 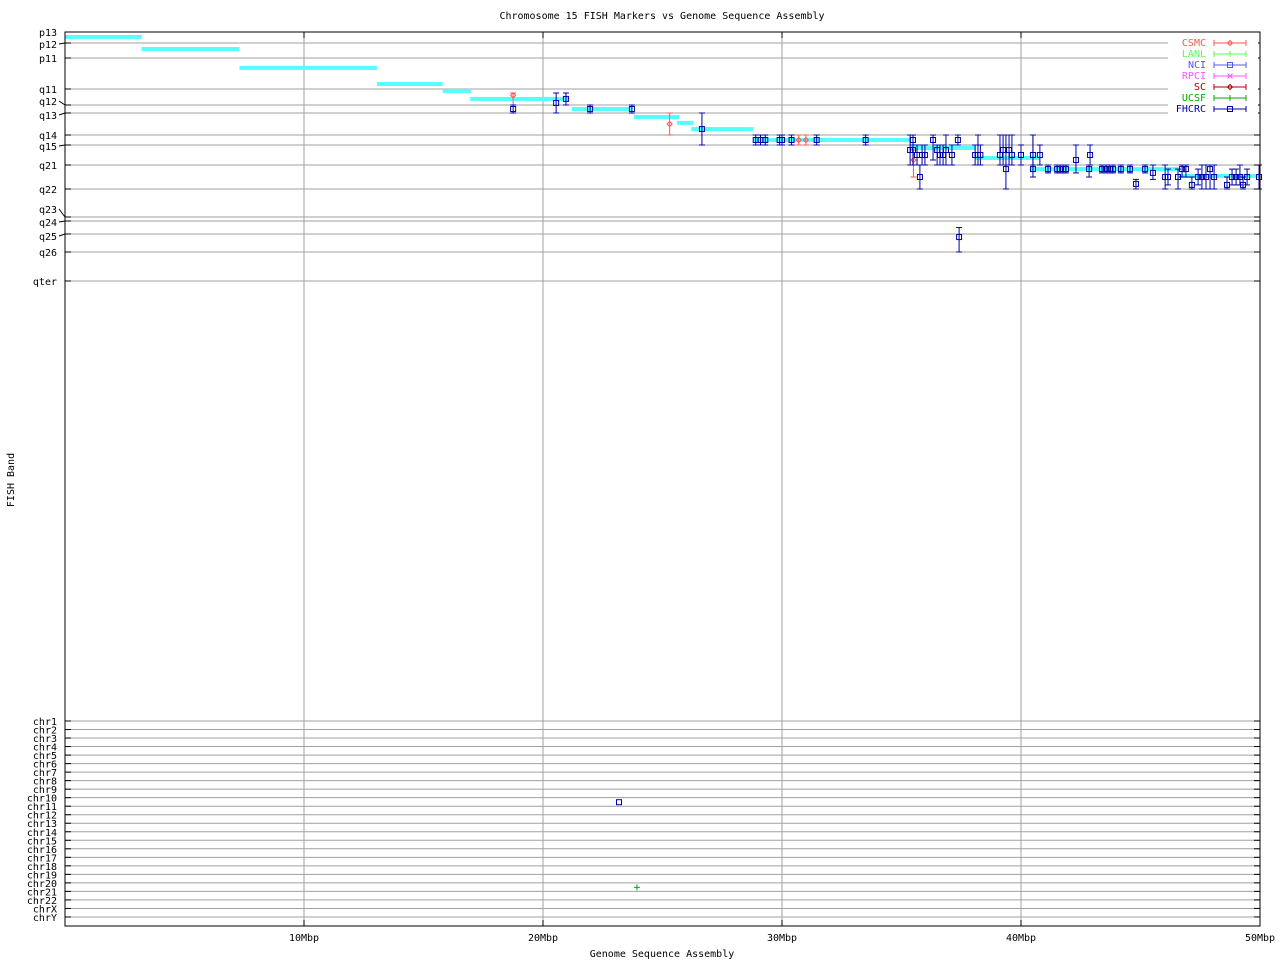 I want to click on y-tick-label: chr17, so click(x=42, y=858).